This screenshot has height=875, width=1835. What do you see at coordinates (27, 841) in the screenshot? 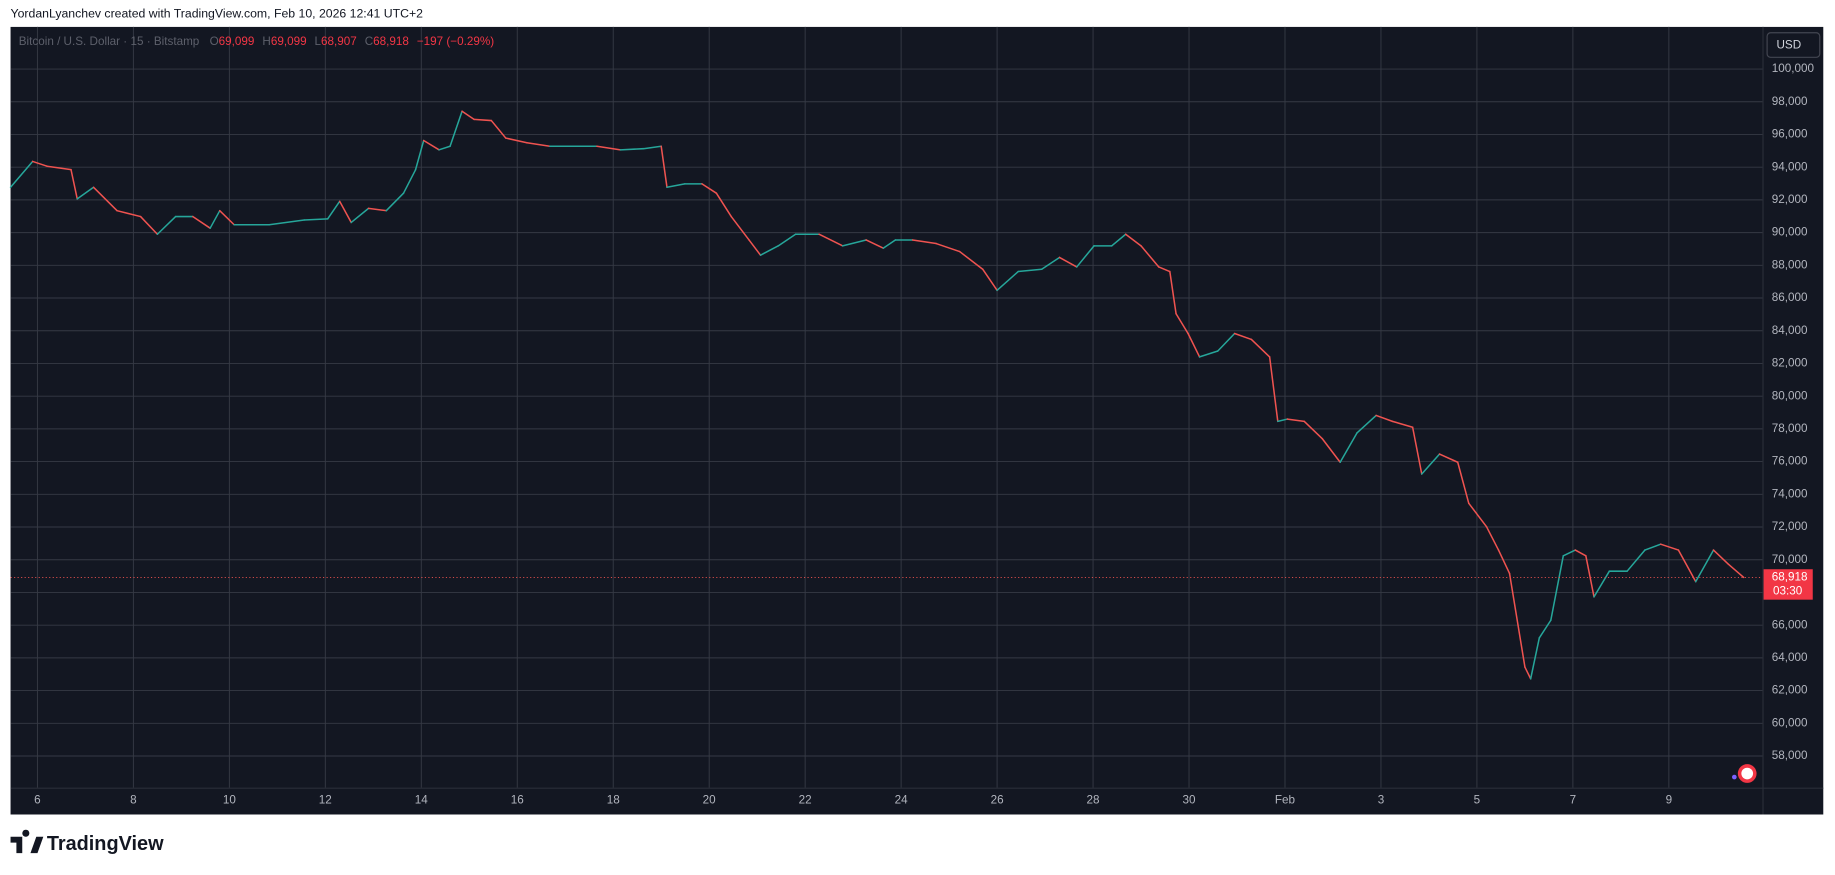
I see `logo-mark` at bounding box center [27, 841].